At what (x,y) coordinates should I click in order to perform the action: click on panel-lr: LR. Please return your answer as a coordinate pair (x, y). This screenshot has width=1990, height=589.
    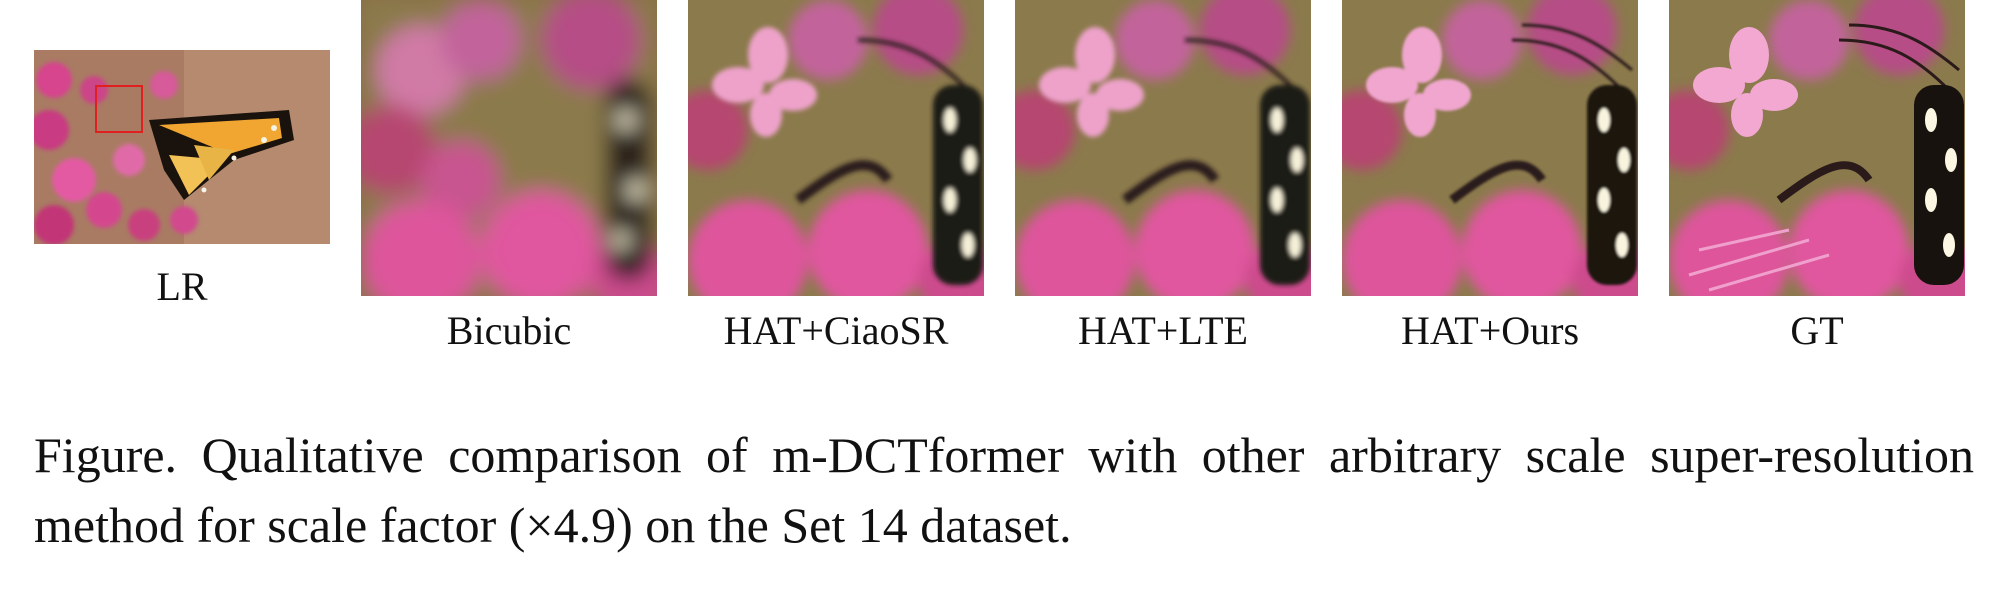
    Looking at the image, I should click on (182, 180).